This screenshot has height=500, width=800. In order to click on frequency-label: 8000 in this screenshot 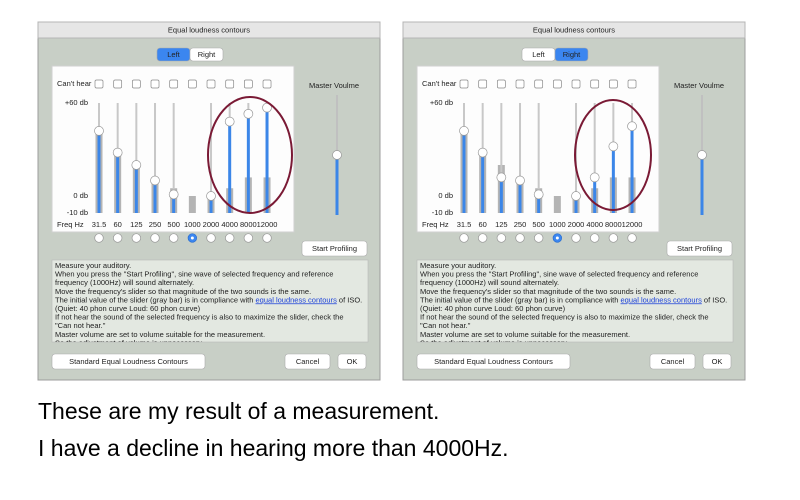, I will do `click(248, 224)`.